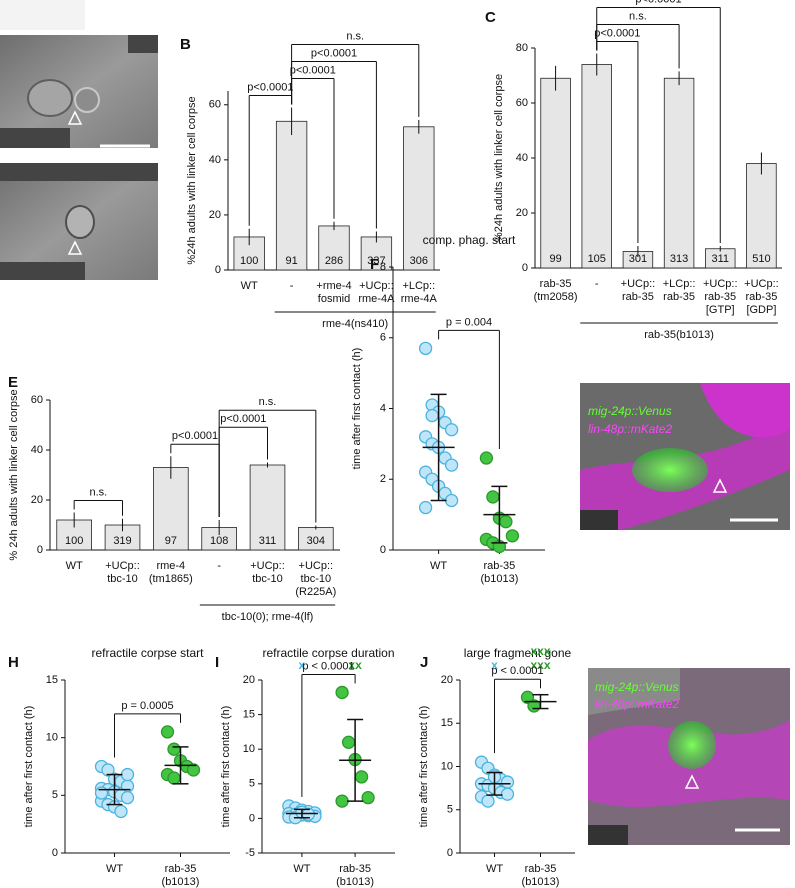  I want to click on panel-letter: C, so click(490, 17).